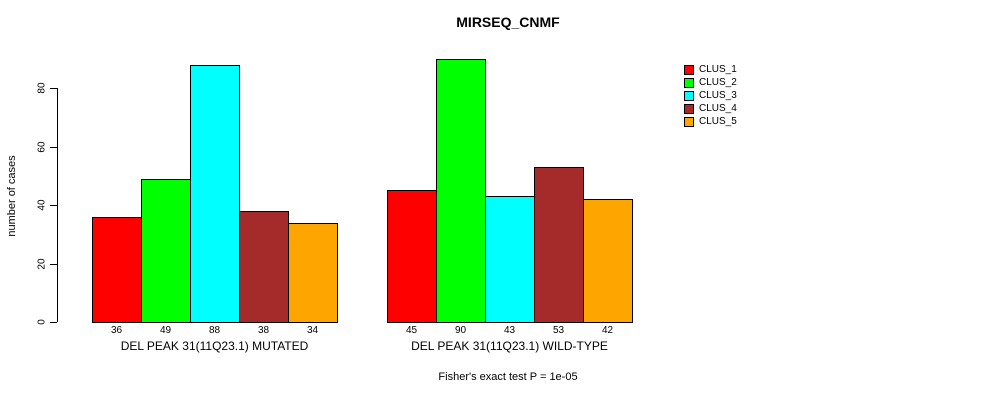  I want to click on y-axis-tick-label: 40, so click(42, 205).